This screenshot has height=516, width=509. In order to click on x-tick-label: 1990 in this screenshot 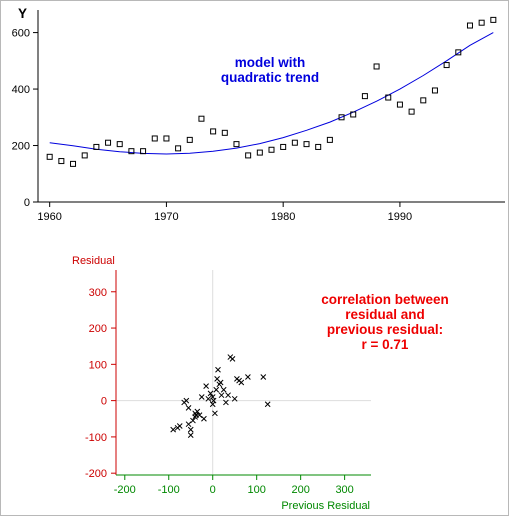, I will do `click(400, 217)`.